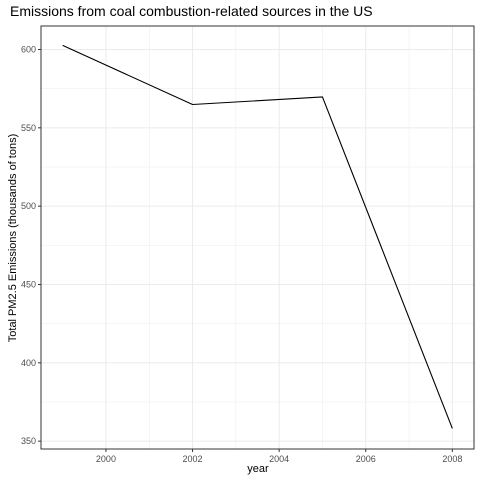  What do you see at coordinates (28, 206) in the screenshot?
I see `y-tick-label: 500` at bounding box center [28, 206].